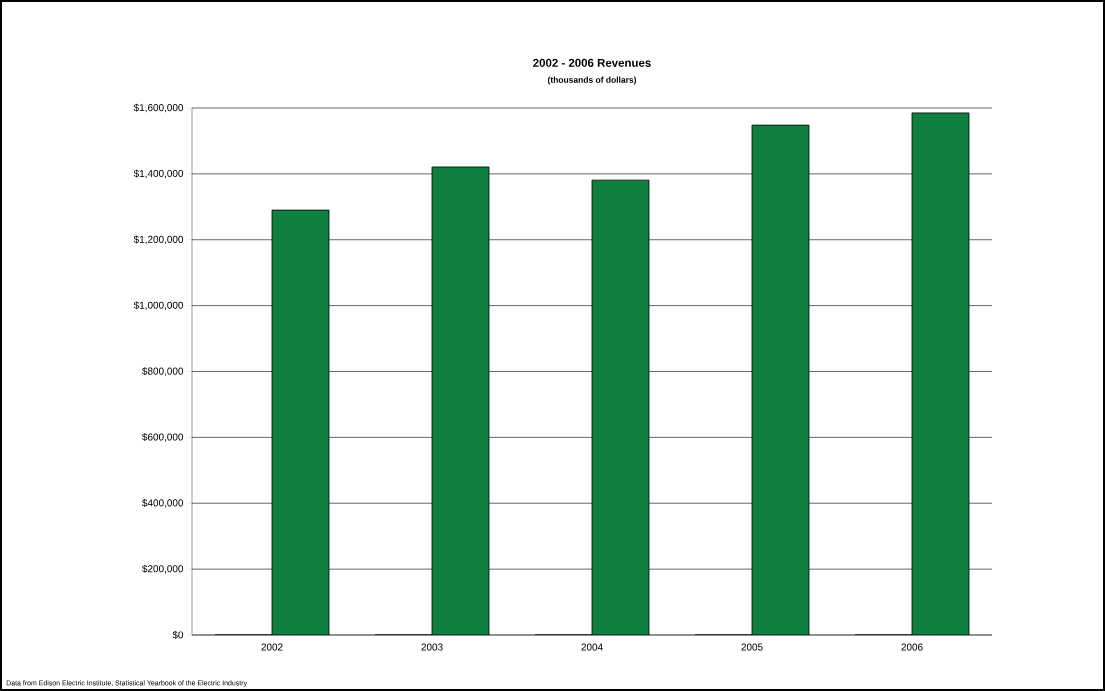 The height and width of the screenshot is (691, 1105). I want to click on y-tick-label: $600,000, so click(163, 437).